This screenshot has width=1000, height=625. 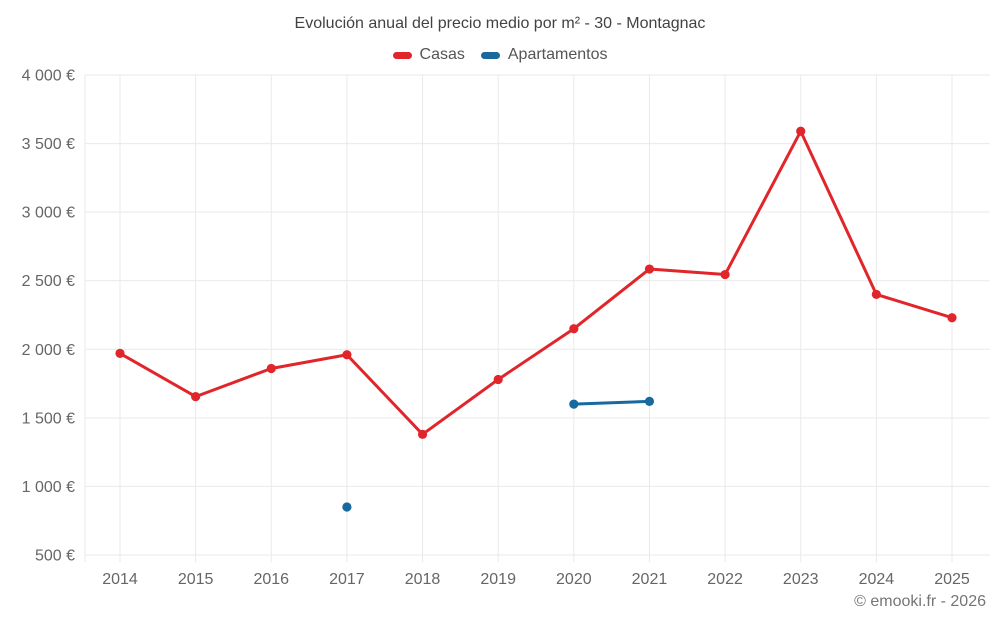 I want to click on y-tick-label: 1 000 €, so click(x=48, y=487).